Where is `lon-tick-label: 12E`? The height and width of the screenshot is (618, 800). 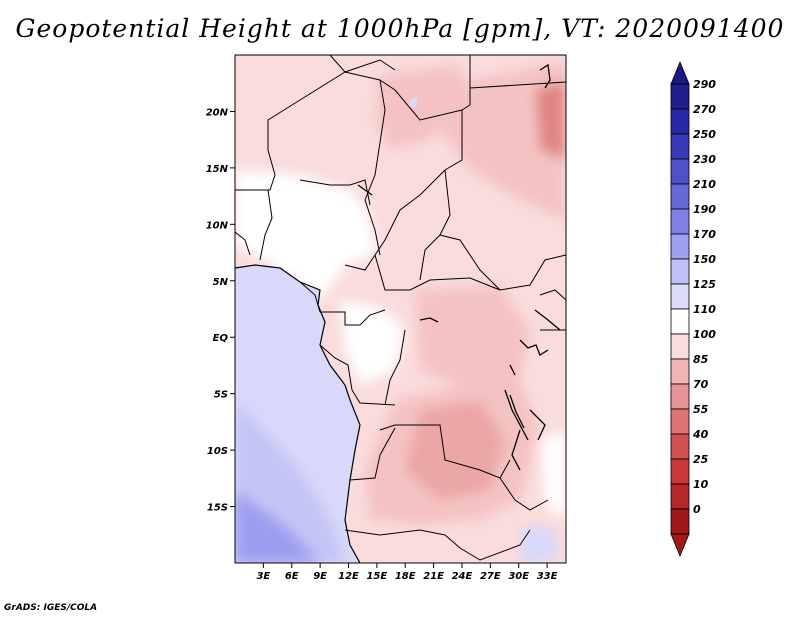
lon-tick-label: 12E is located at coordinates (348, 576).